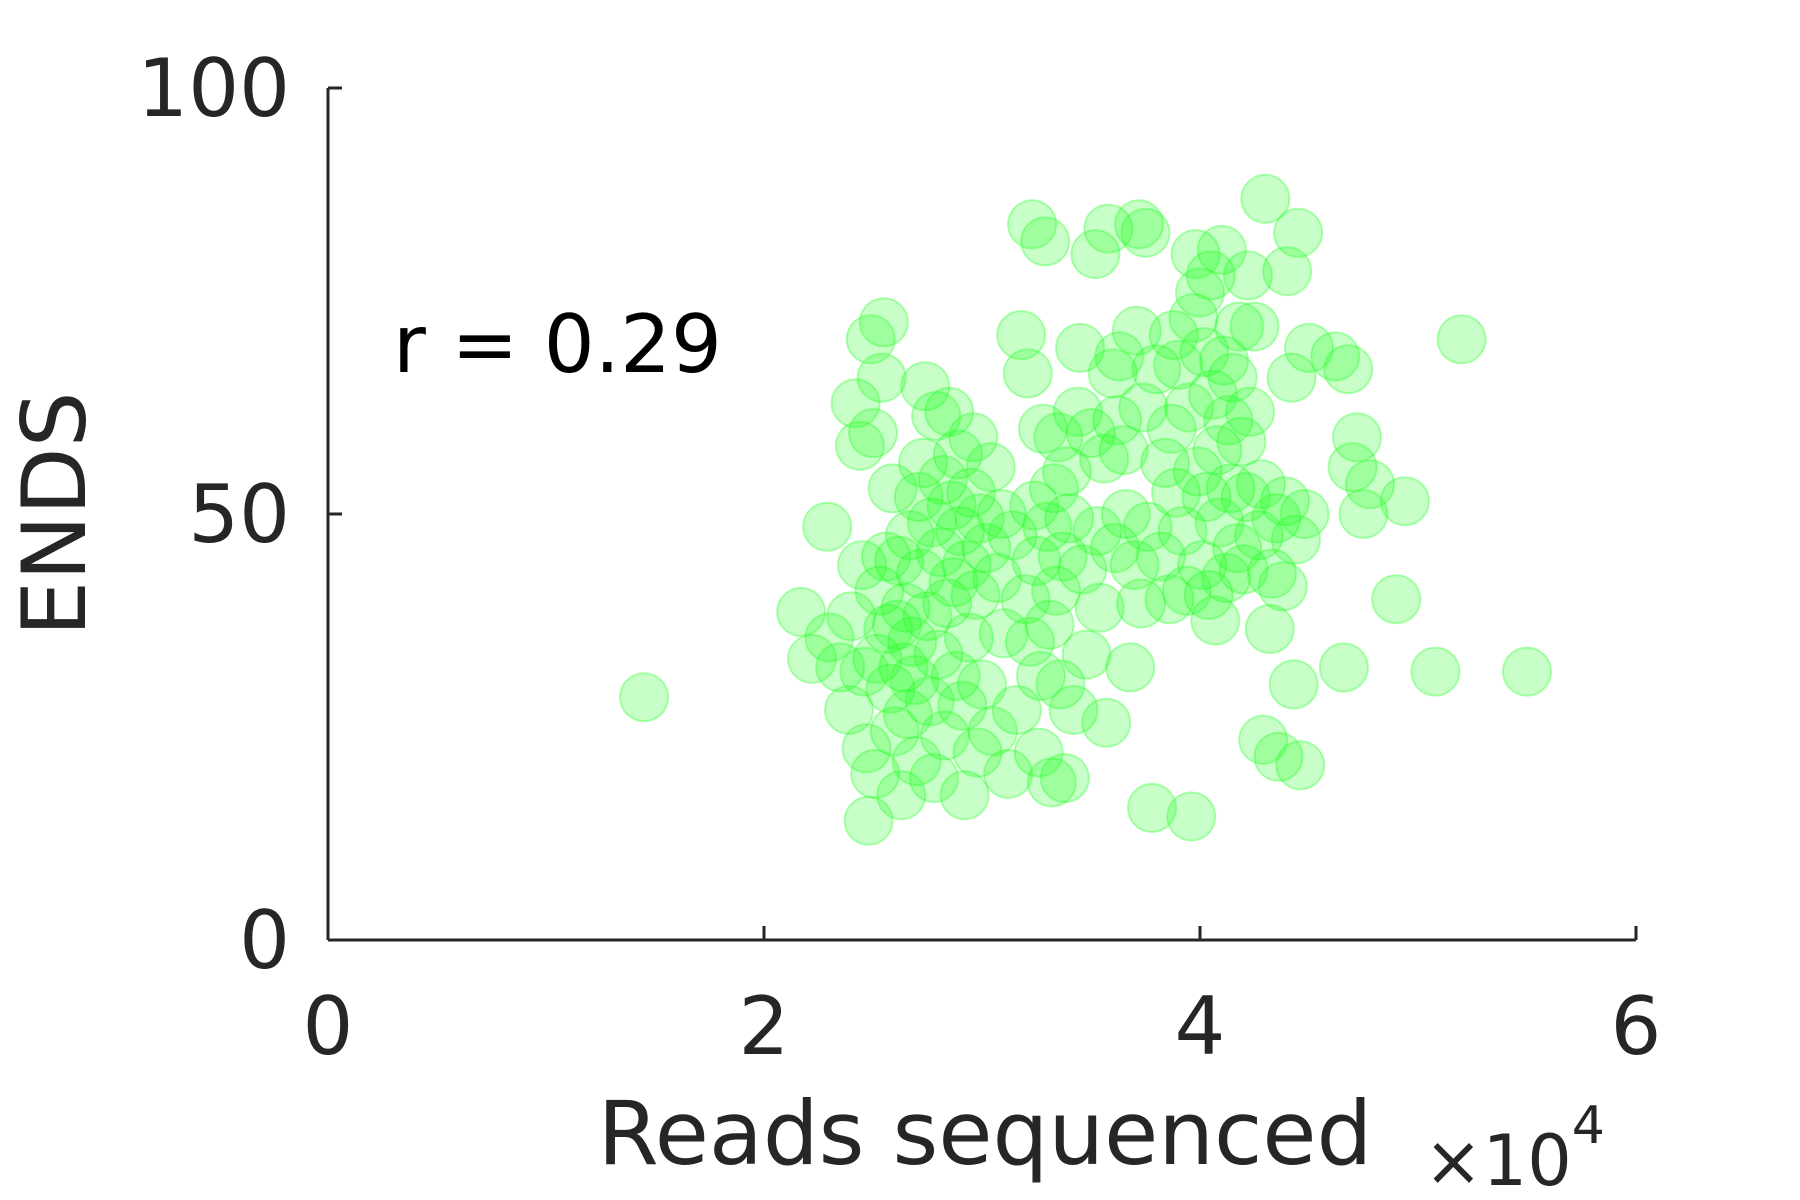 The height and width of the screenshot is (1200, 1800). What do you see at coordinates (54, 513) in the screenshot?
I see `y-axis-label: ENDS` at bounding box center [54, 513].